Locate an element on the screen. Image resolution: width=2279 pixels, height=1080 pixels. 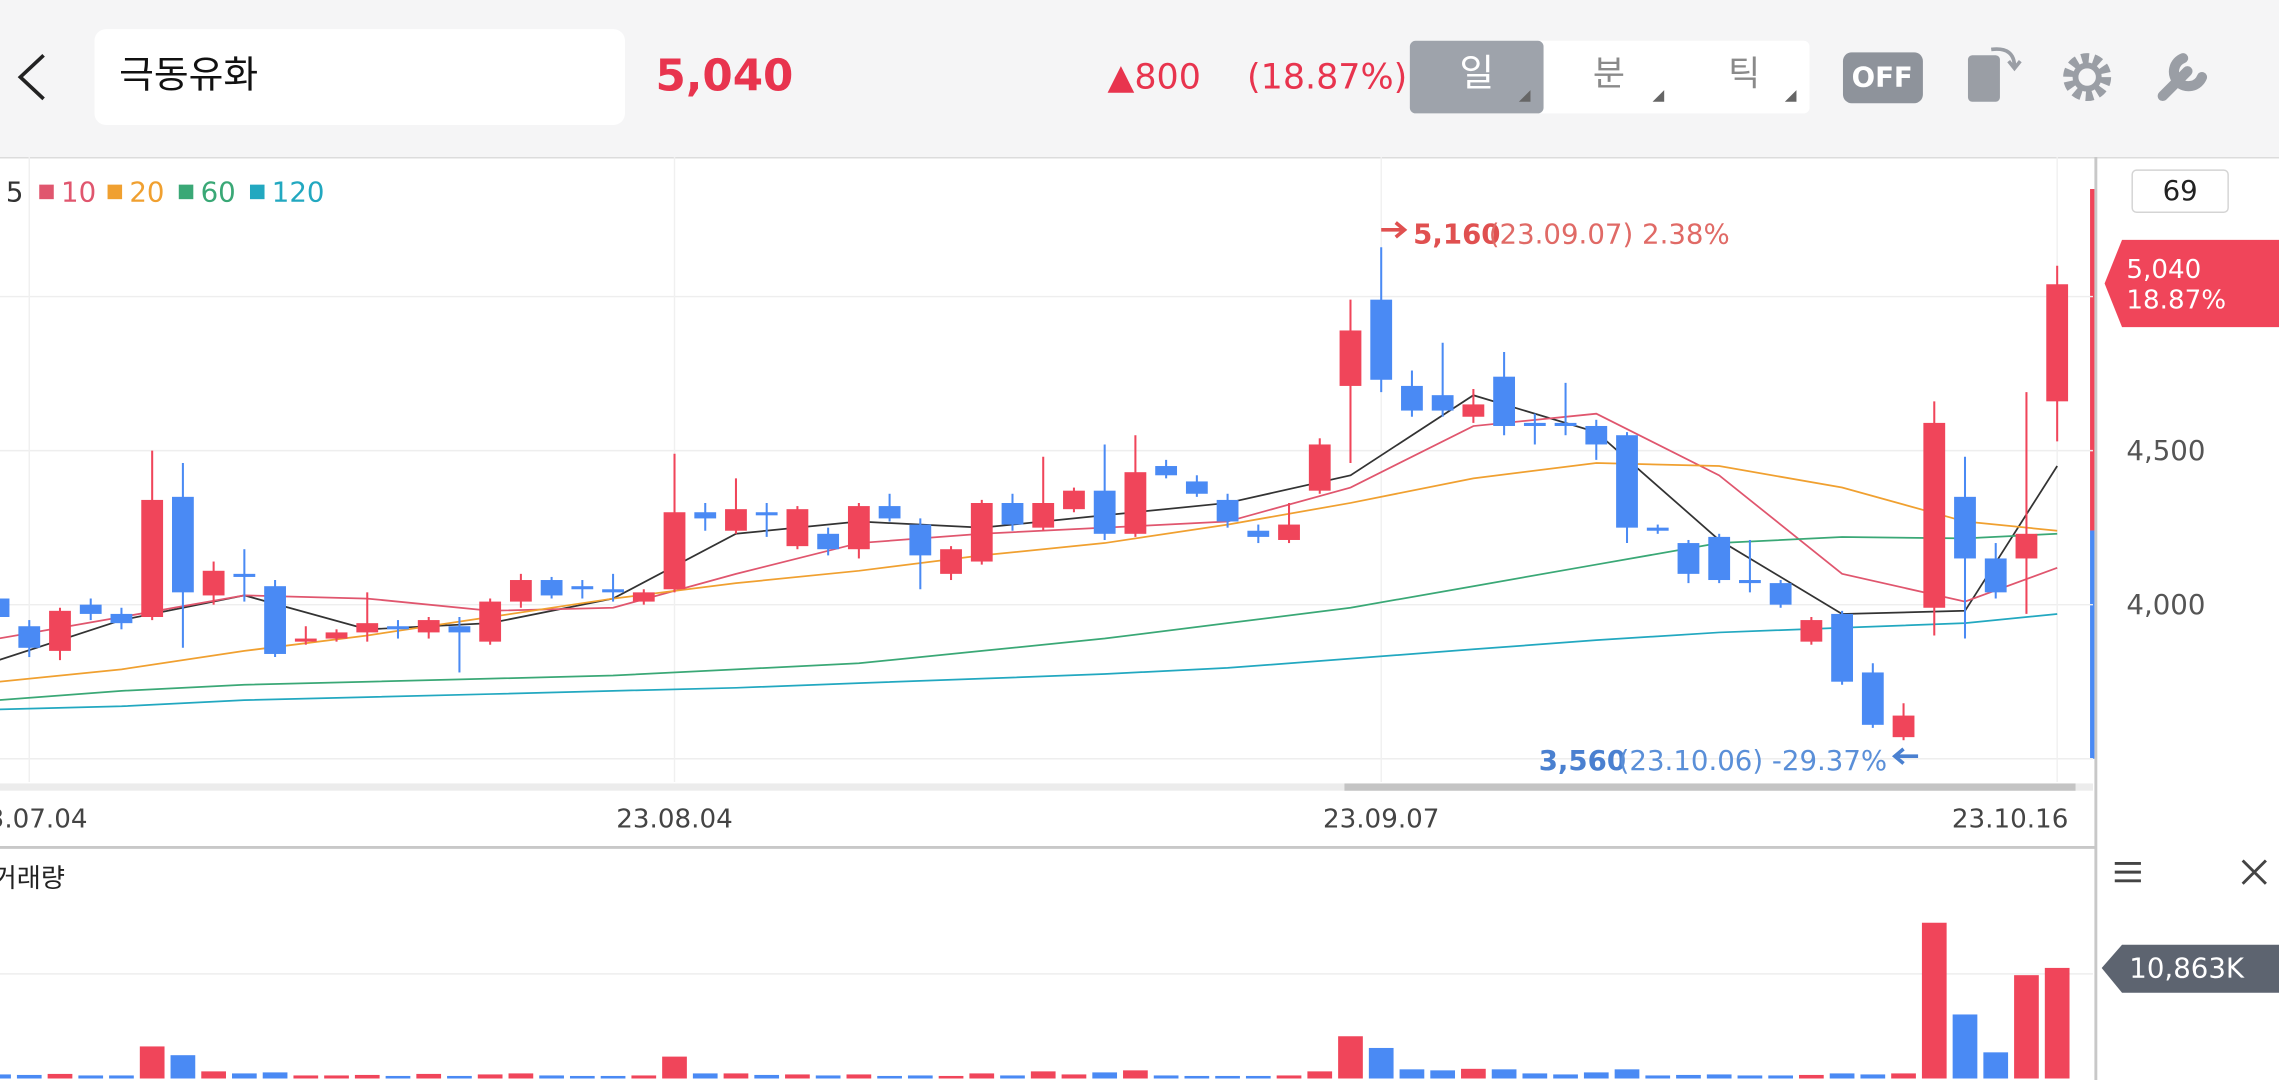
search-box is located at coordinates (359, 77).